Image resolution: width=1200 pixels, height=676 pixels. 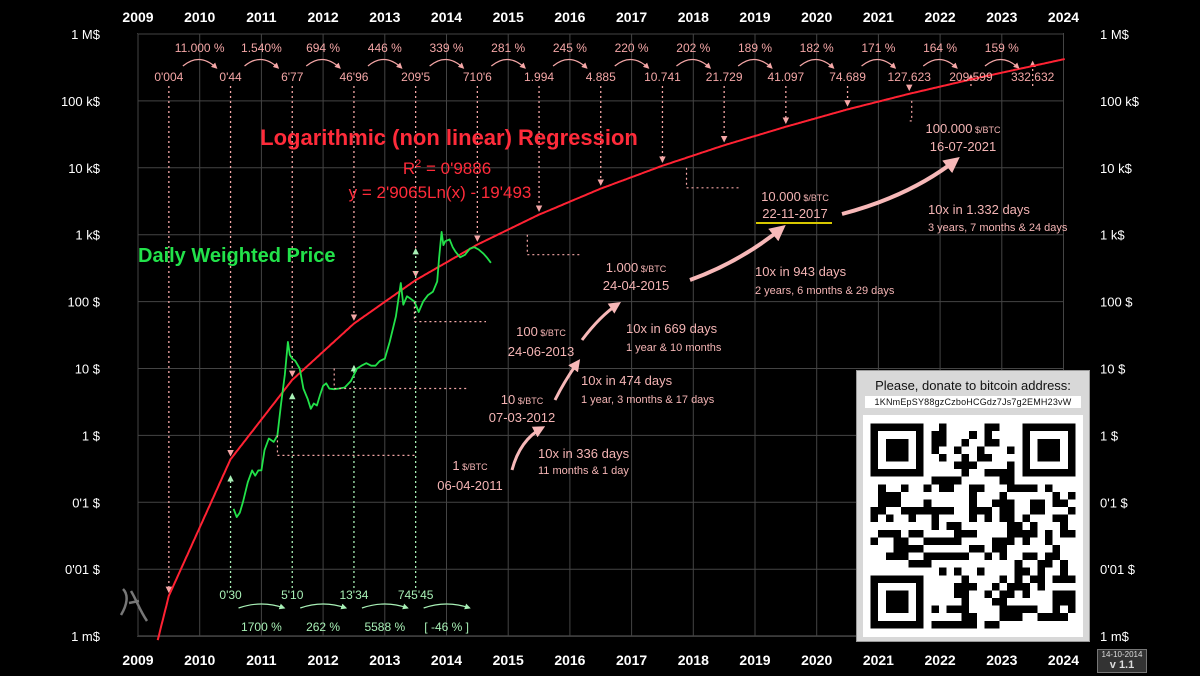 I want to click on regression-value-label: 46'96, so click(x=353, y=77).